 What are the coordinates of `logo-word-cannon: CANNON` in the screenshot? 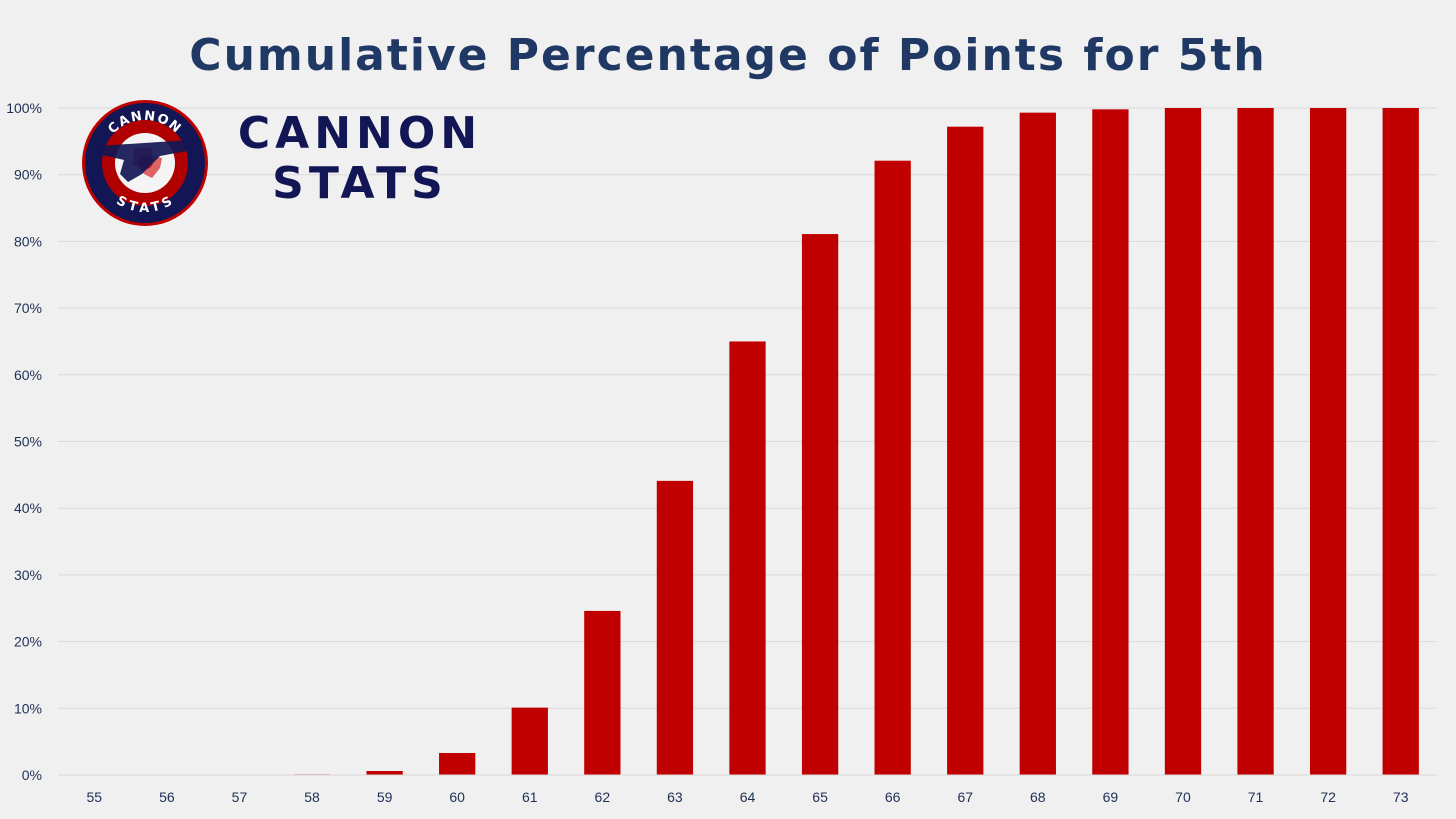 It's located at (360, 133).